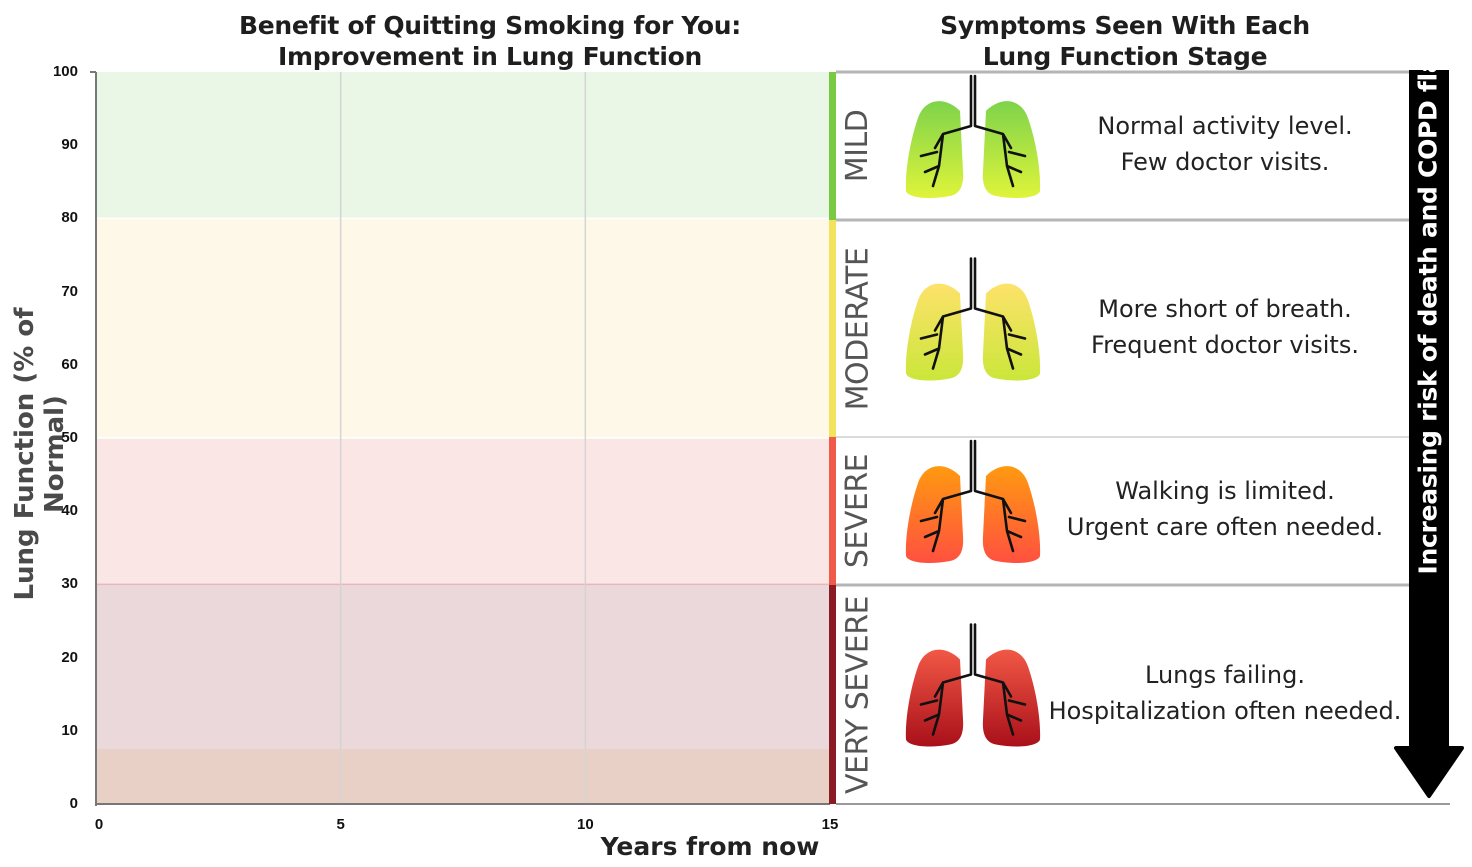  What do you see at coordinates (69, 437) in the screenshot?
I see `y-tick-label: 50` at bounding box center [69, 437].